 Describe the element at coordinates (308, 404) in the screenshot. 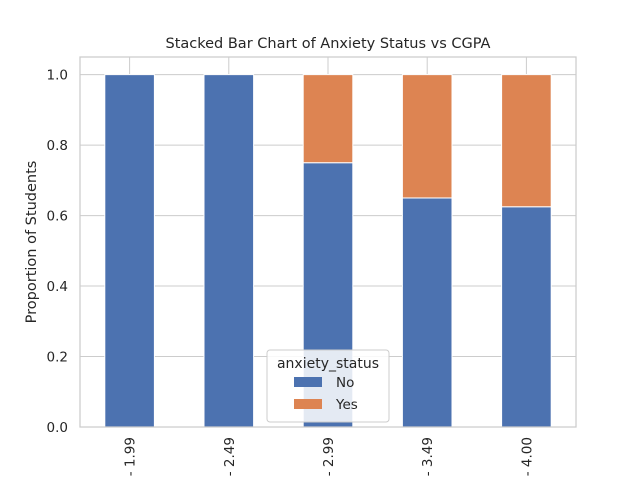

I see `legend-swatch-yes` at that location.